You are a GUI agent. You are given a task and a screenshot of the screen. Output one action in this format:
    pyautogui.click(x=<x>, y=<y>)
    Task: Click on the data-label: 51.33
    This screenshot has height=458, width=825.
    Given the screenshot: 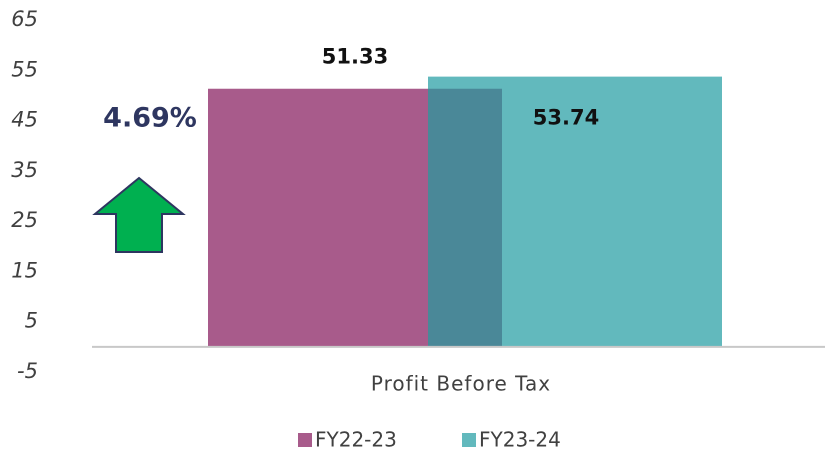 What is the action you would take?
    pyautogui.click(x=355, y=57)
    